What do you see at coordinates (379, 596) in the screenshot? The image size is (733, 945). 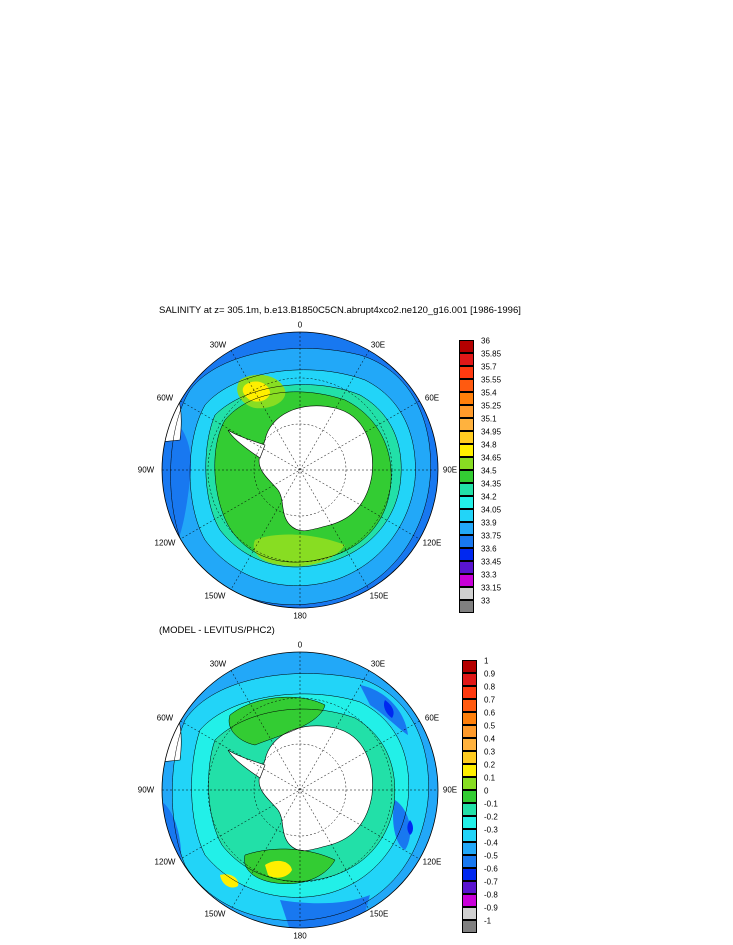 I see `panel1-lon-150e: 150E` at bounding box center [379, 596].